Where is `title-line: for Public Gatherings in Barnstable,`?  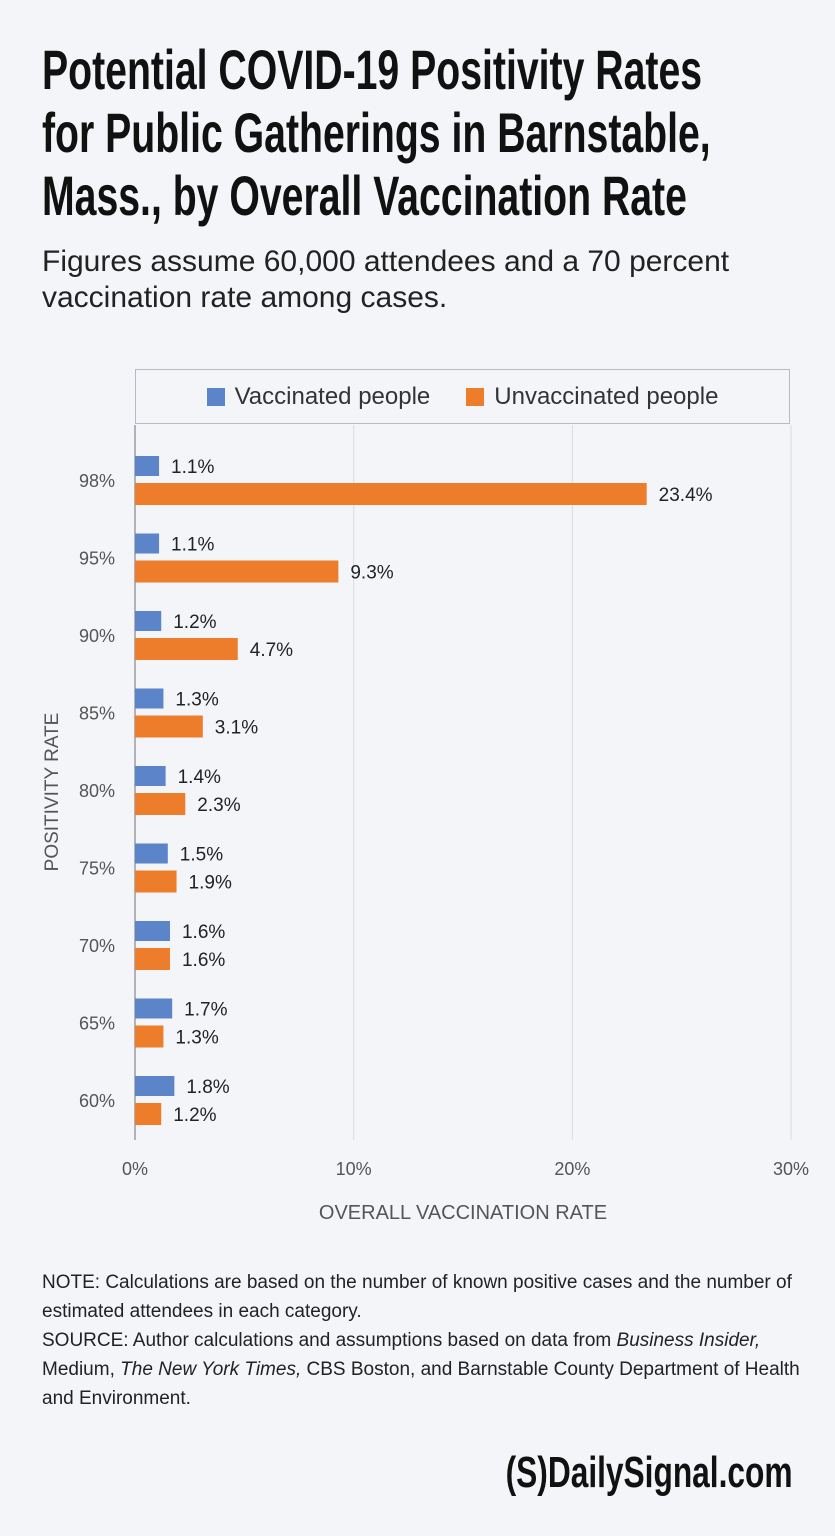 title-line: for Public Gatherings in Barnstable, is located at coordinates (376, 132).